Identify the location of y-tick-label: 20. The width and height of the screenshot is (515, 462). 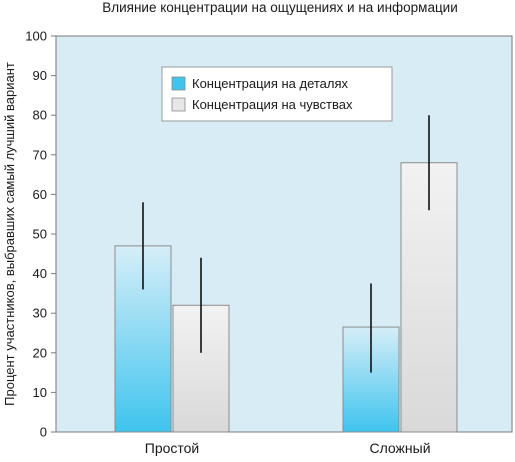
(40, 352).